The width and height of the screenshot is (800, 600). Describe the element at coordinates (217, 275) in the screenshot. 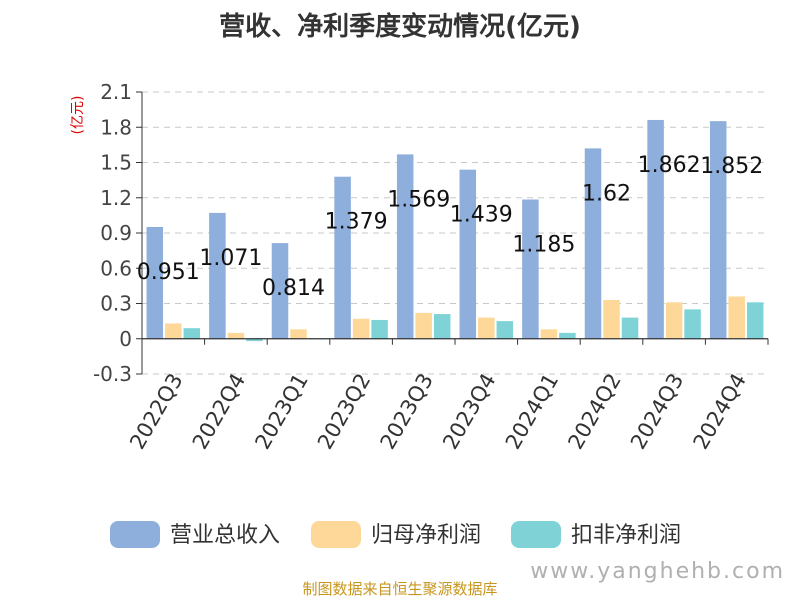

I see `bar-s0-2022Q4` at that location.